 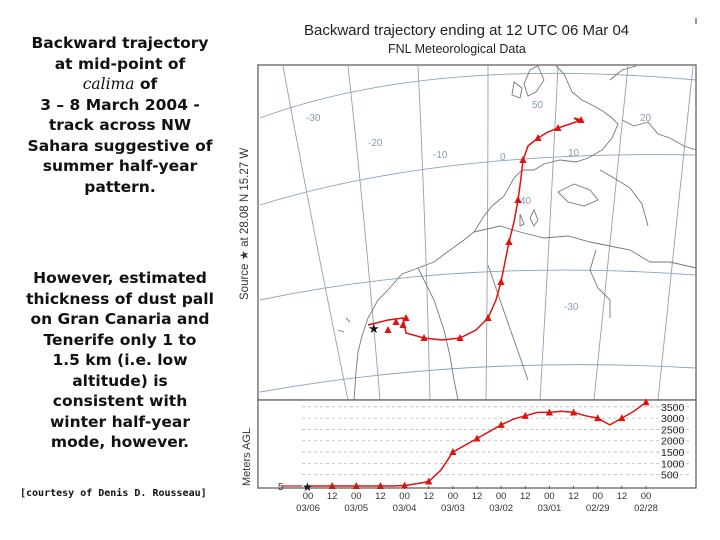 I want to click on profile-axis-label: Meters AGL, so click(x=247, y=457).